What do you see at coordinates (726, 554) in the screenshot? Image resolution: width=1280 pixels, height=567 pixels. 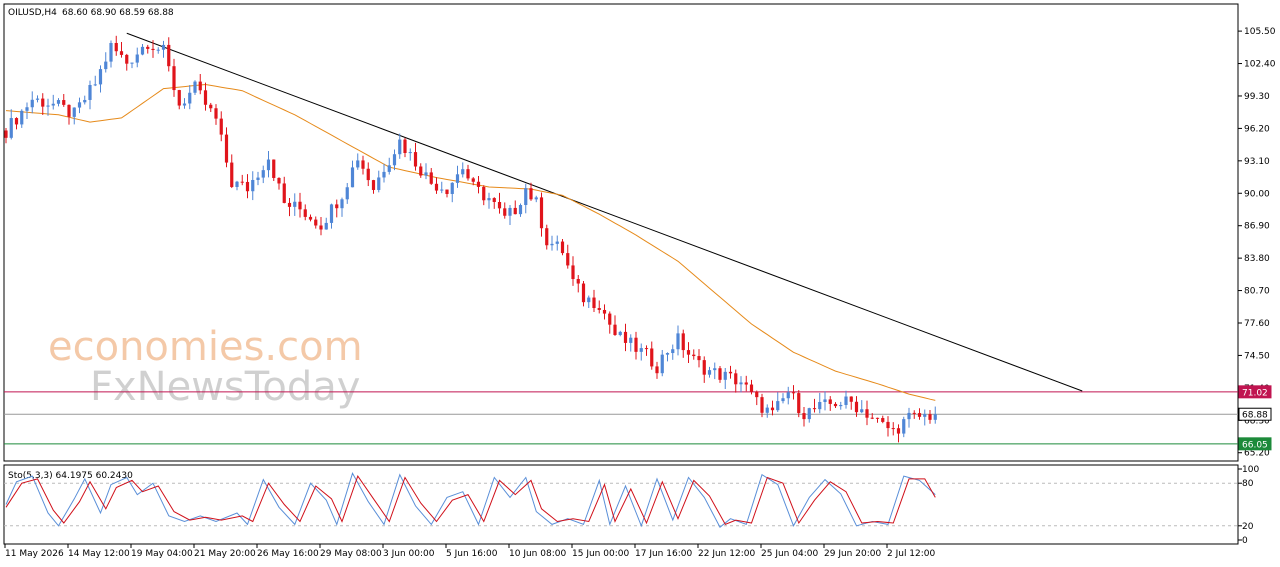 I see `time-tick-label: 22 Jun 12:00` at bounding box center [726, 554].